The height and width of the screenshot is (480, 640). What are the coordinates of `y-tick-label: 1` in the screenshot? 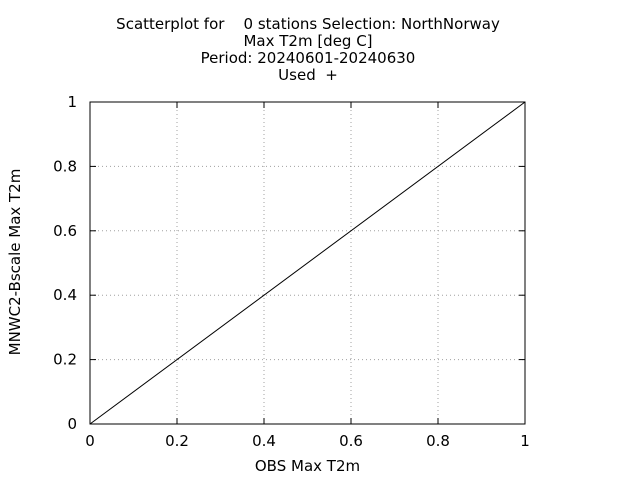 It's located at (72, 102).